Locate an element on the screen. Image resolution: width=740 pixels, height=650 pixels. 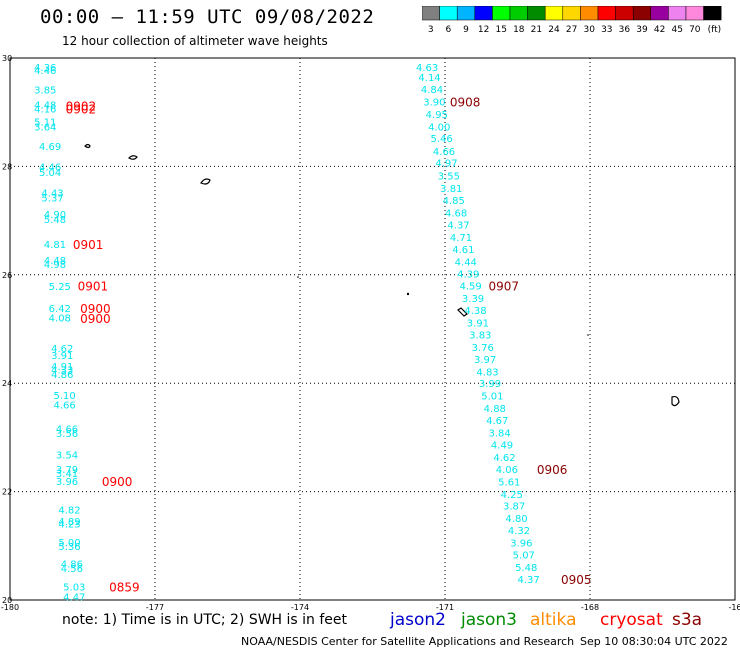
swh-value: 4.48 is located at coordinates (55, 261).